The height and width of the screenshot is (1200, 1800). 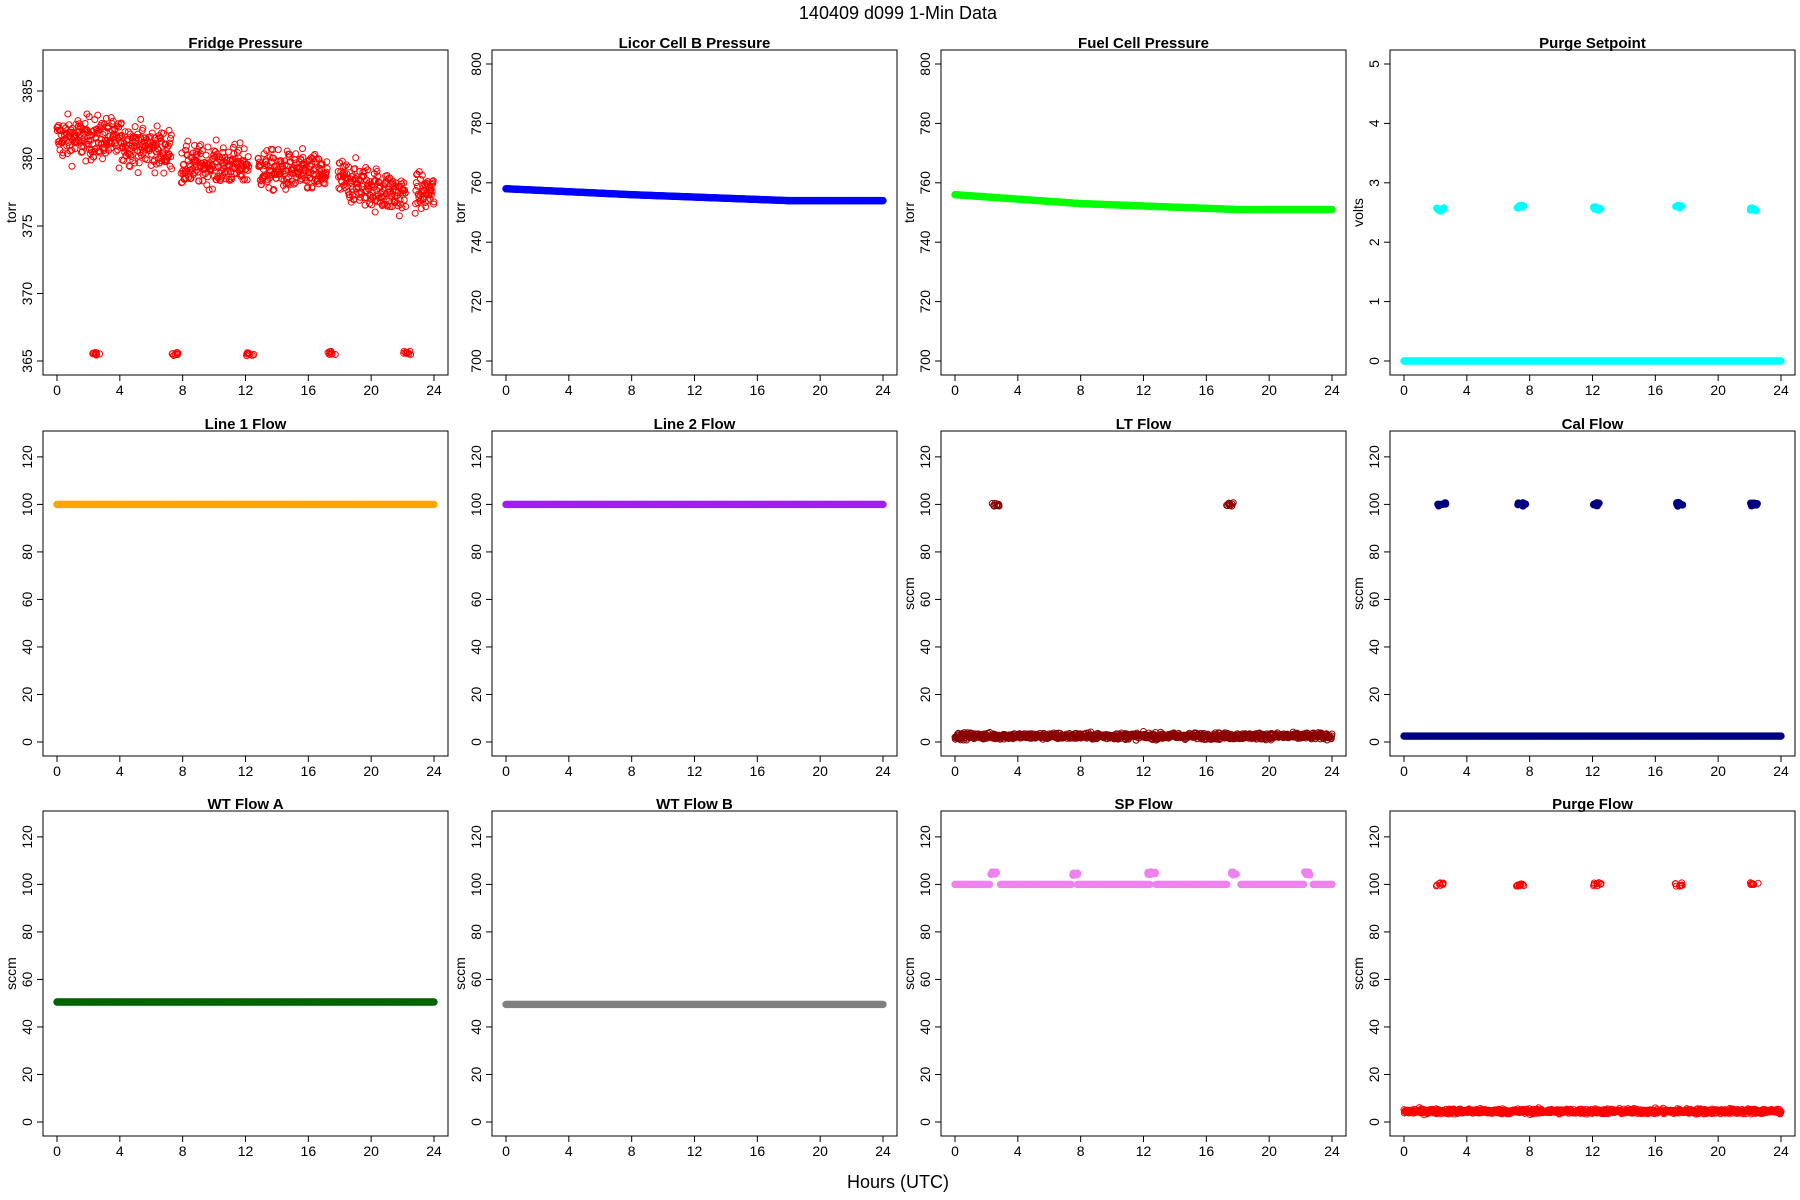 What do you see at coordinates (27, 885) in the screenshot?
I see `y-tick-label: 100` at bounding box center [27, 885].